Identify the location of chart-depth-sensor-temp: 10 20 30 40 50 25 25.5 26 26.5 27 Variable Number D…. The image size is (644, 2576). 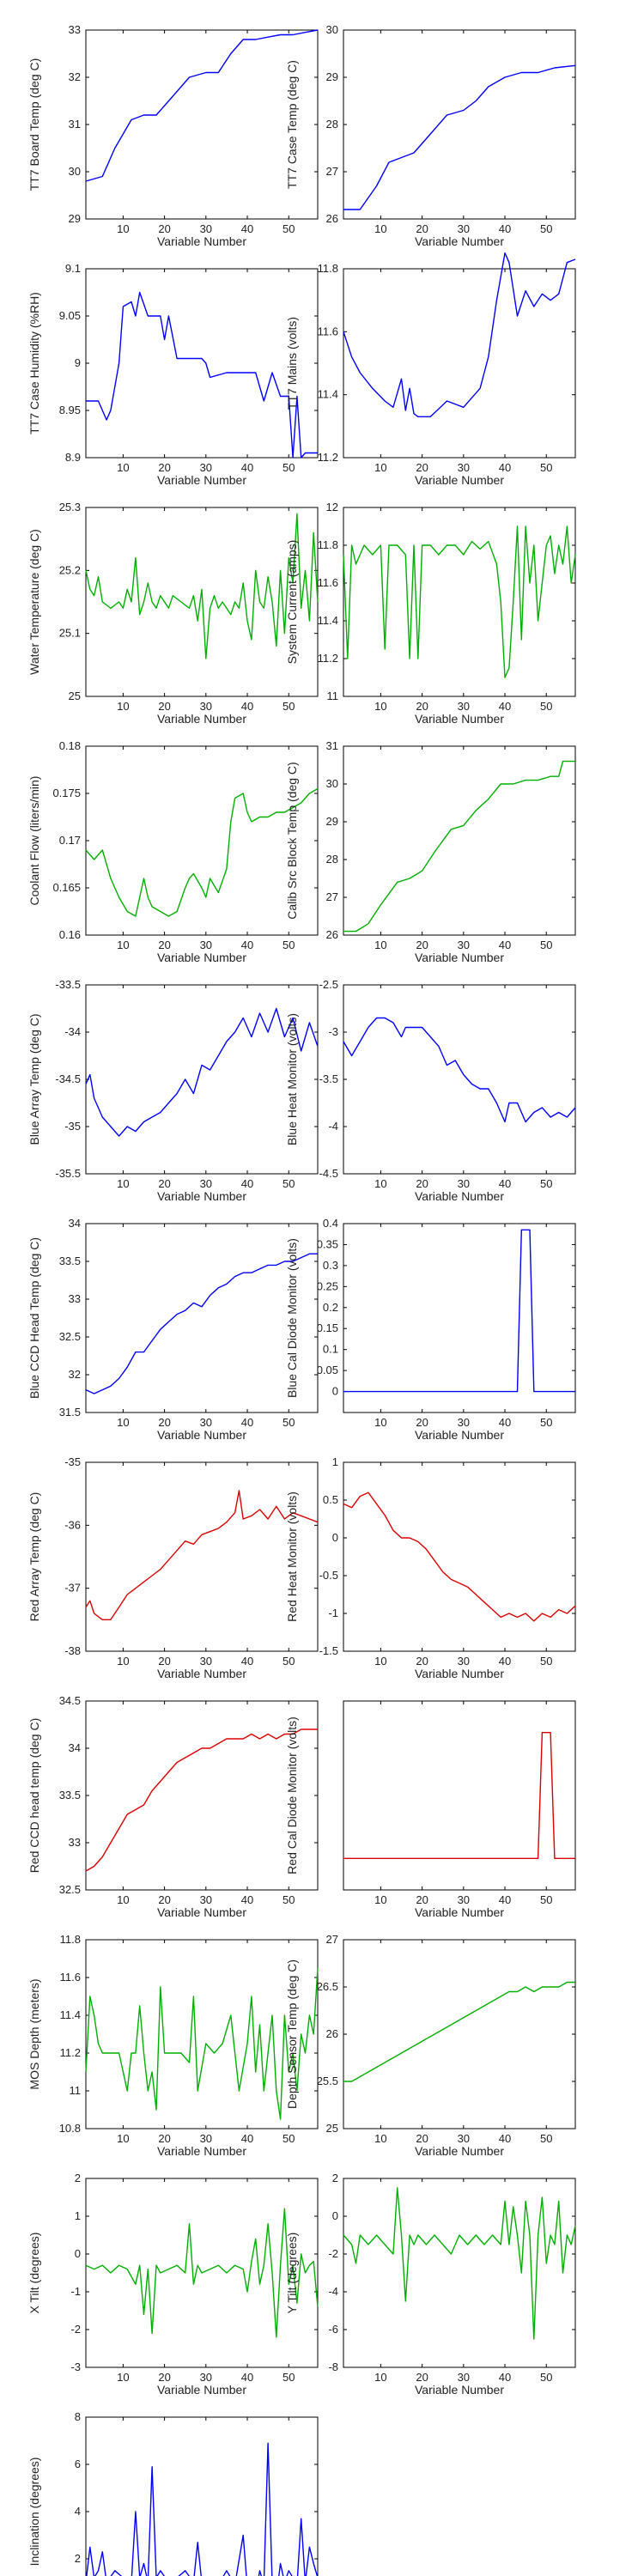
(431, 2046).